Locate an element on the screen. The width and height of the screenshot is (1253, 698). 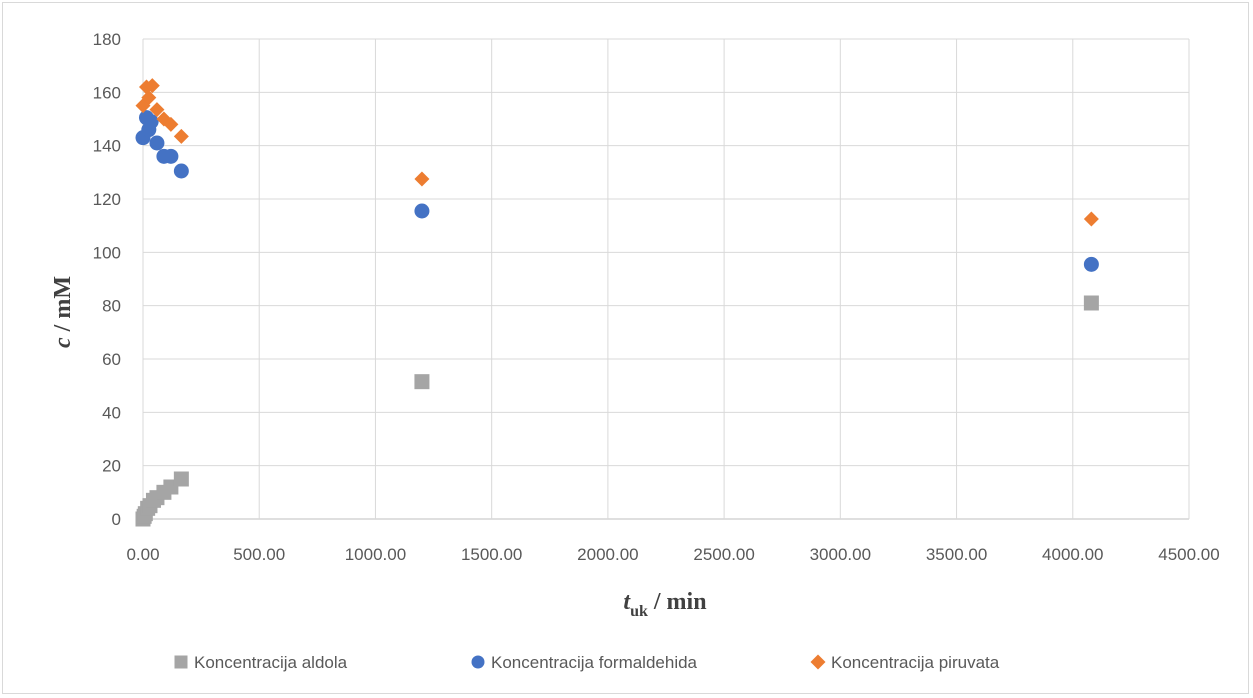
x-axis-title-main: t is located at coordinates (627, 602).